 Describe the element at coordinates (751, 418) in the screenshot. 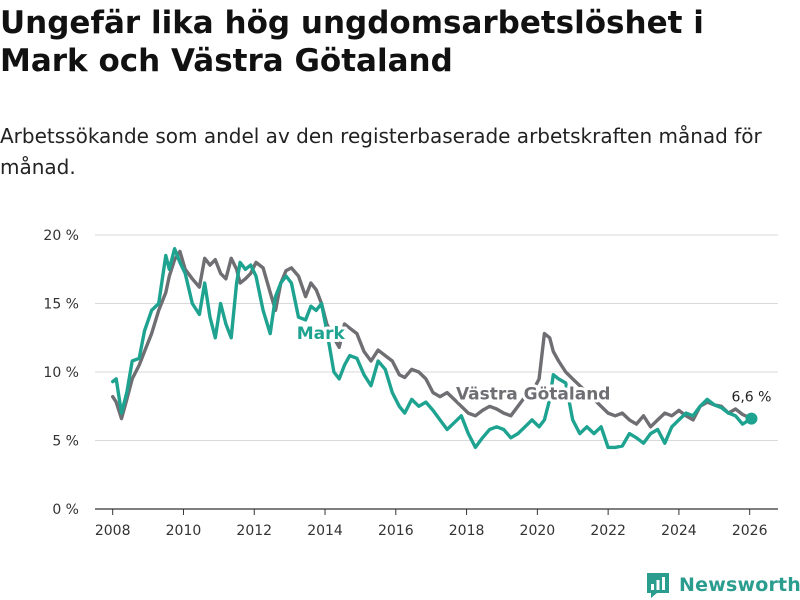

I see `end-point-marker` at that location.